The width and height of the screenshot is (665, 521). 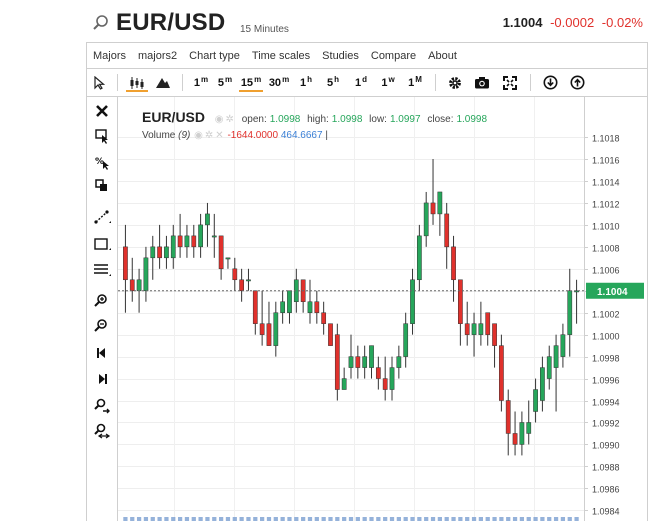 What do you see at coordinates (102, 301) in the screenshot?
I see `zoom-in-icon` at bounding box center [102, 301].